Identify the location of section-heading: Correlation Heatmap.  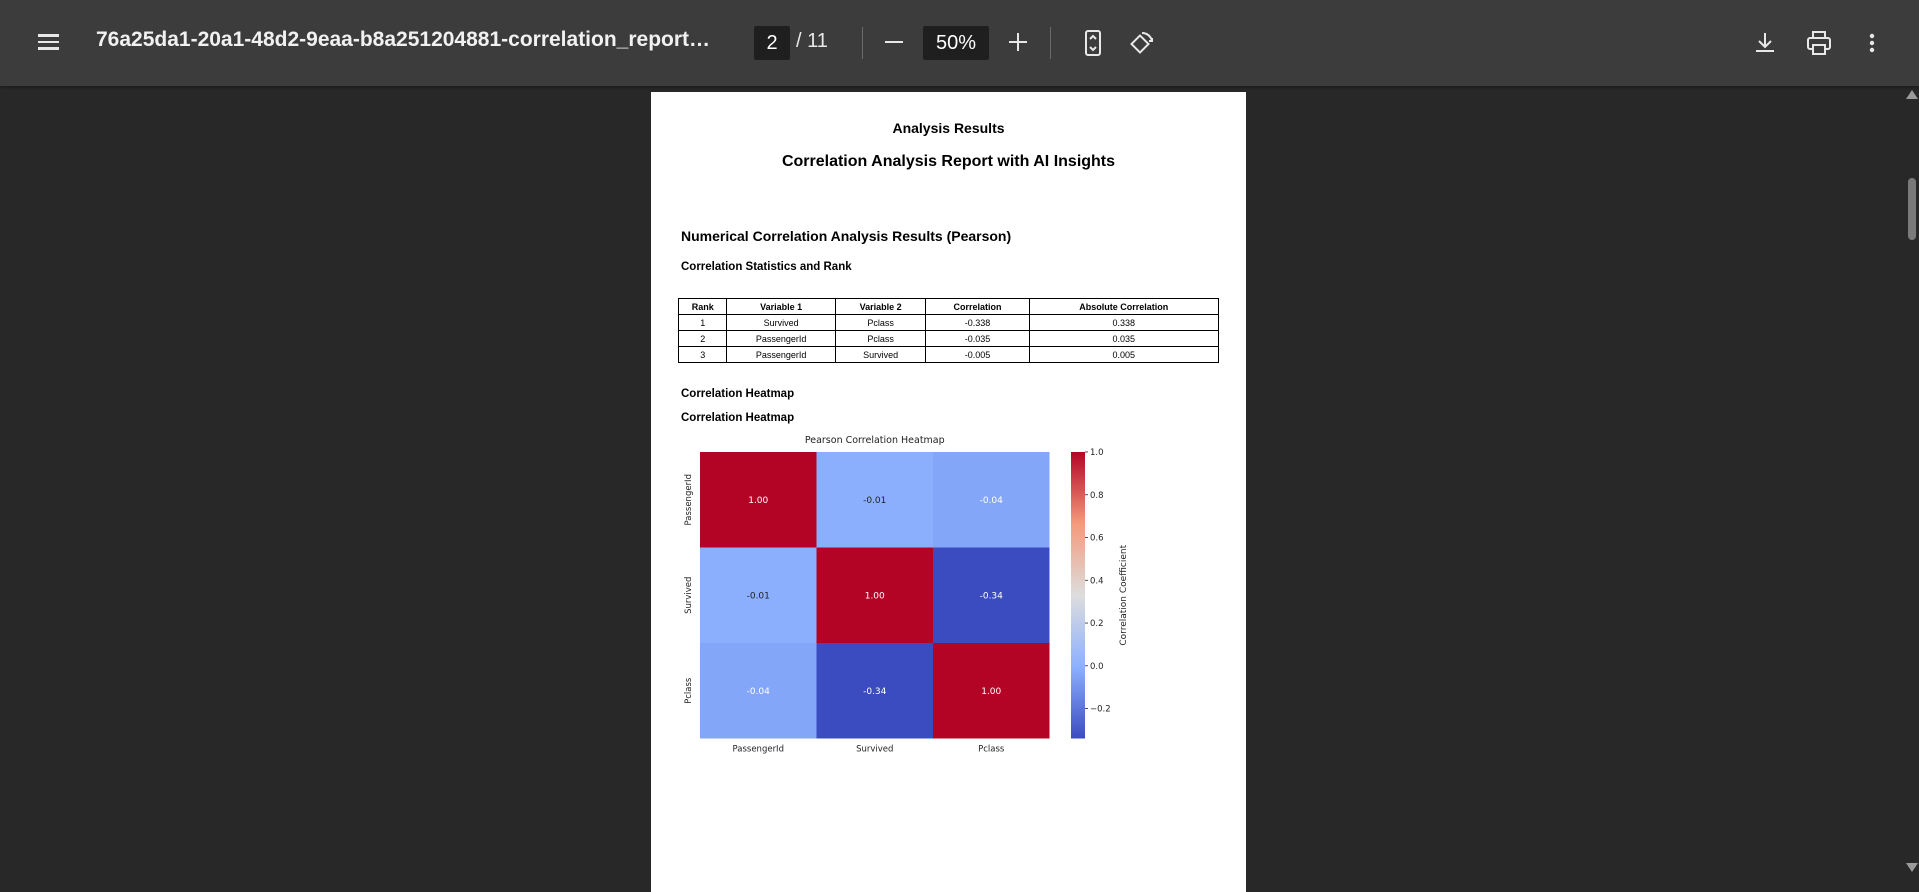
(738, 394).